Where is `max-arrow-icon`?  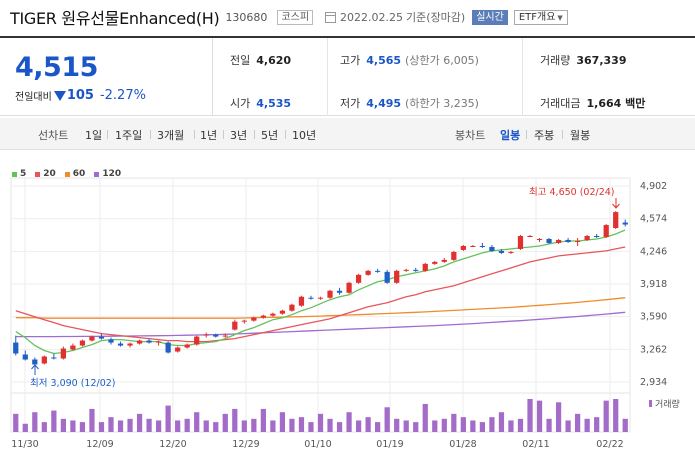 max-arrow-icon is located at coordinates (616, 203).